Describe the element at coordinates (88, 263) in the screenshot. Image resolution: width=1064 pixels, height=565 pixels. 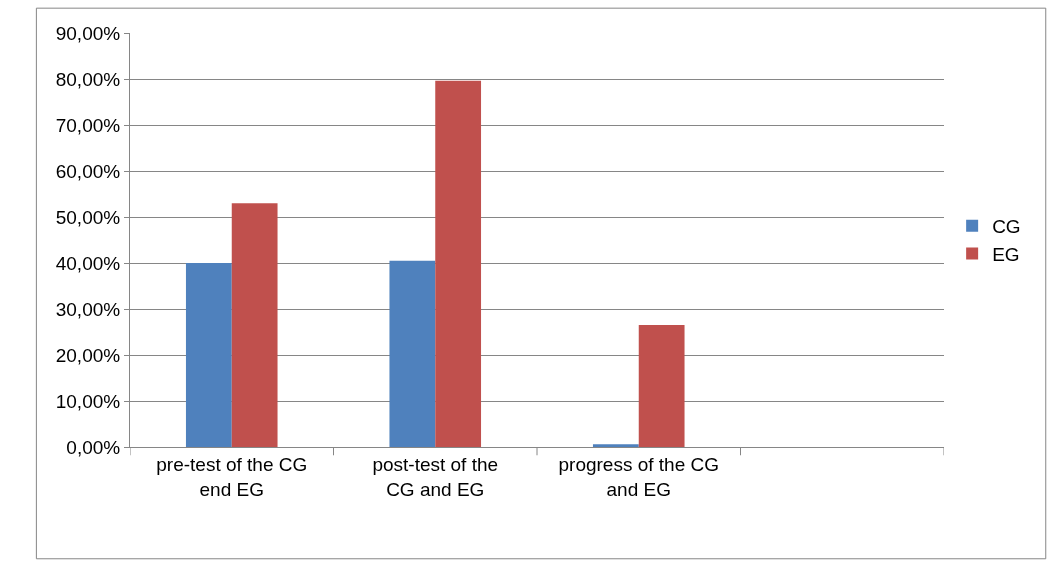
I see `y-tick-label: 40,00%` at that location.